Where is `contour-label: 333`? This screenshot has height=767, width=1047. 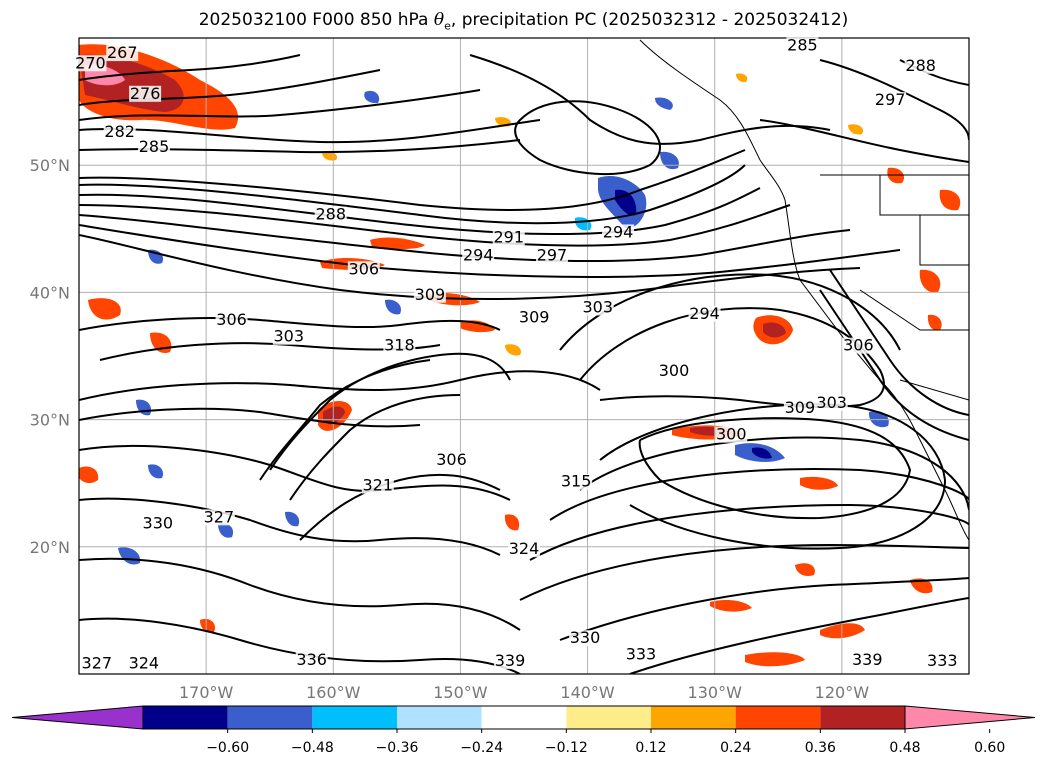
contour-label: 333 is located at coordinates (942, 660).